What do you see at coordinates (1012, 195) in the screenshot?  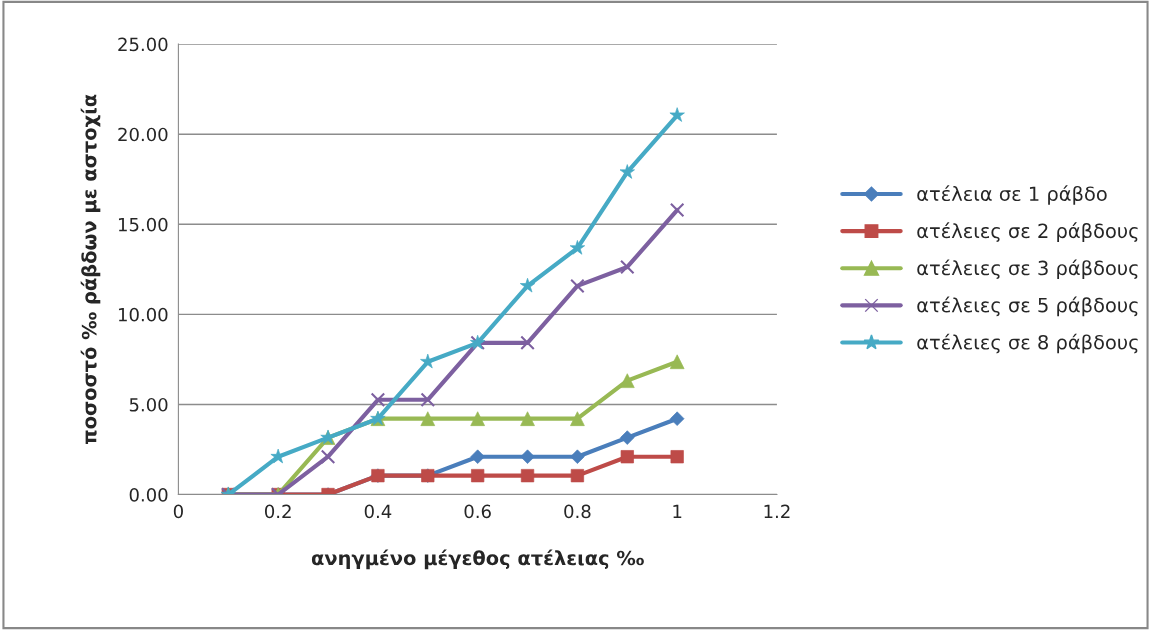 I see `legend-label: ατέλεια σε 1 ράβδο` at bounding box center [1012, 195].